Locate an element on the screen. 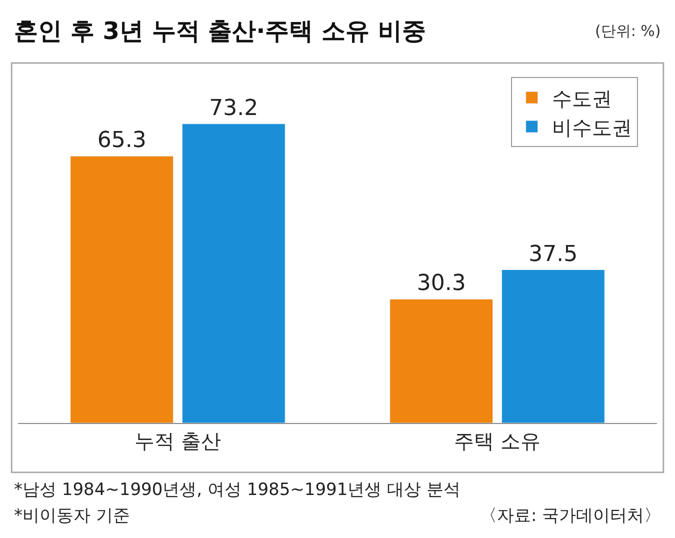  legend-label: 수도권 is located at coordinates (582, 98).